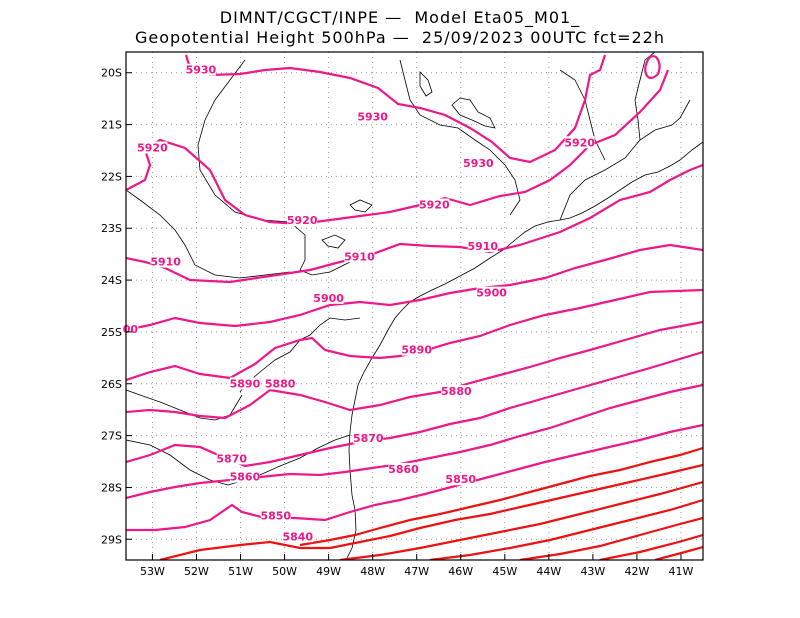 Image resolution: width=800 pixels, height=618 pixels. I want to click on lon-tick-label: 52W, so click(196, 571).